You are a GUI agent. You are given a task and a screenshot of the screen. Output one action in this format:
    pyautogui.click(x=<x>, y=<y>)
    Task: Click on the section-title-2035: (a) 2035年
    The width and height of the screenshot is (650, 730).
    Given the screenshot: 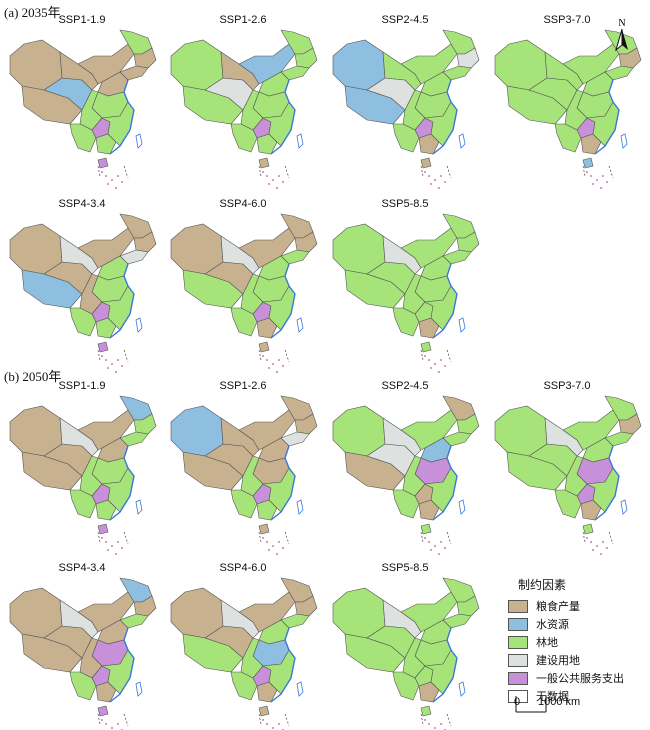 What is the action you would take?
    pyautogui.click(x=32, y=12)
    